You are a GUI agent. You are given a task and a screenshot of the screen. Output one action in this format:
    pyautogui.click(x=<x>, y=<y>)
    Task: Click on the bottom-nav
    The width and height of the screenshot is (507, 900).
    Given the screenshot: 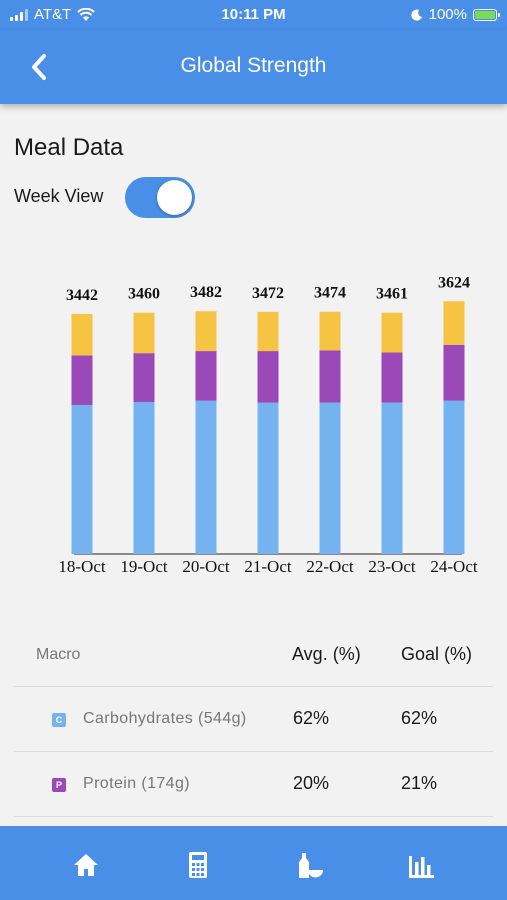 What is the action you would take?
    pyautogui.click(x=253, y=863)
    